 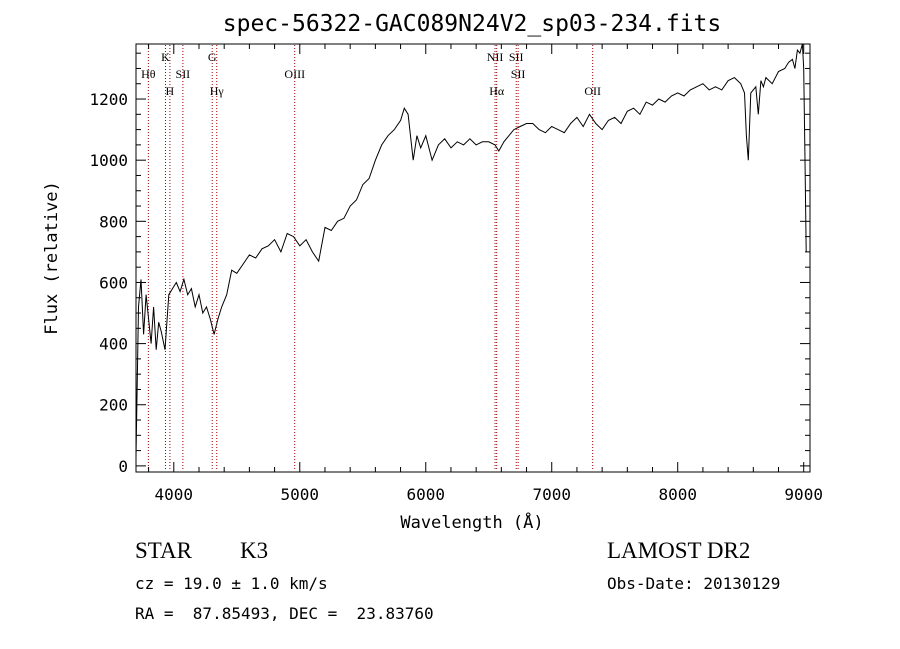 What do you see at coordinates (113, 282) in the screenshot?
I see `y-tick-label: 600` at bounding box center [113, 282].